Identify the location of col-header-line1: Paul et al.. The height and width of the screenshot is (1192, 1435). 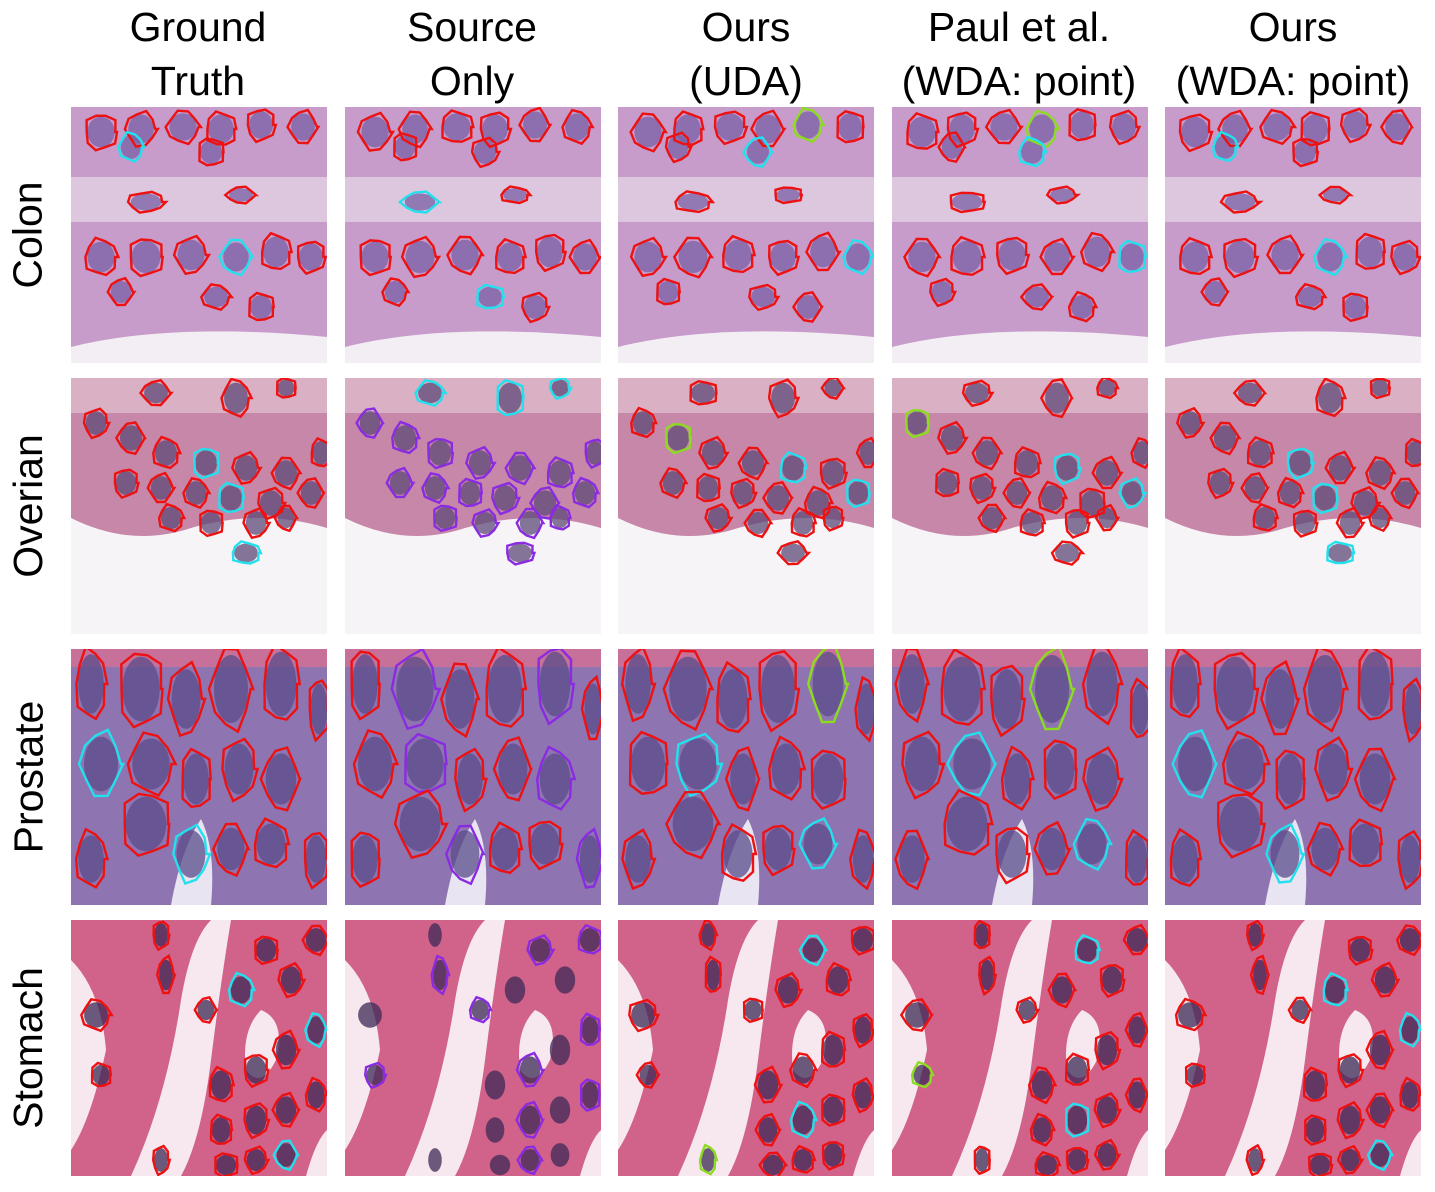
(1019, 27).